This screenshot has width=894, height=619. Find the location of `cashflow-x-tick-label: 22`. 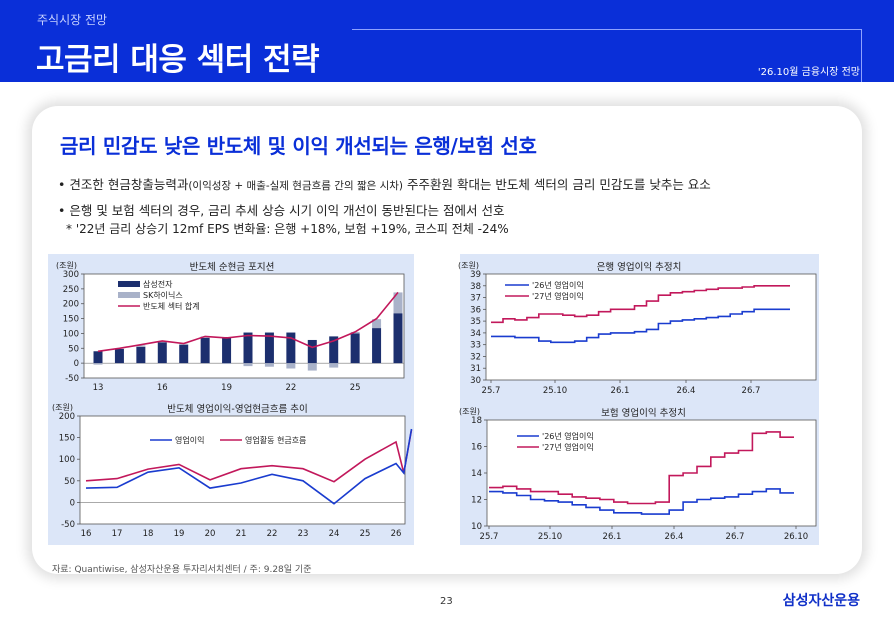

cashflow-x-tick-label: 22 is located at coordinates (272, 534).